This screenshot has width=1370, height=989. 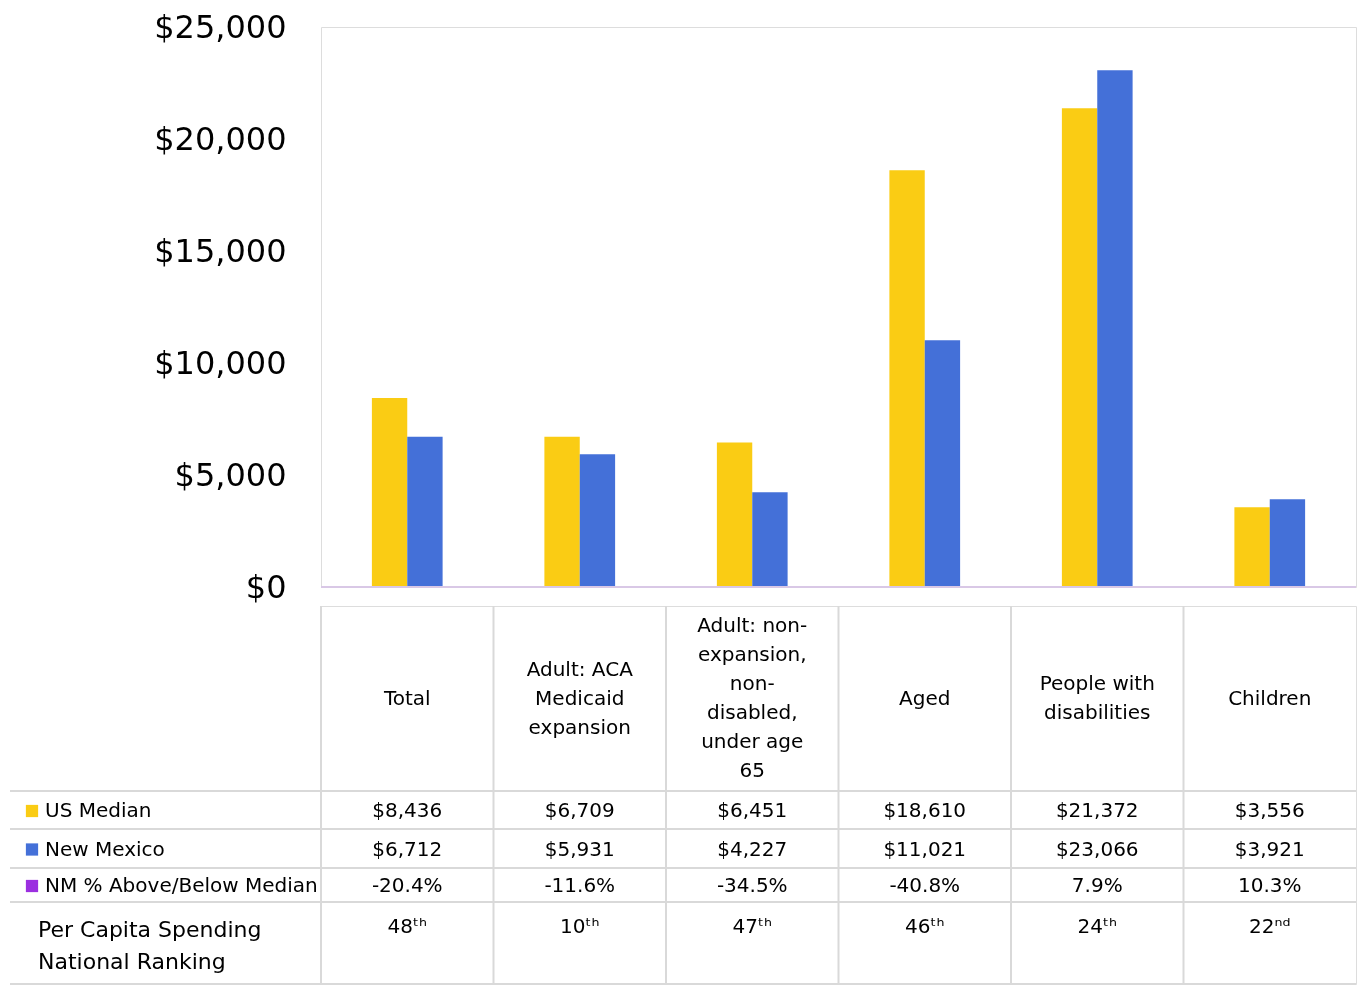 I want to click on text: 22ⁿᵈ, so click(x=1269, y=926).